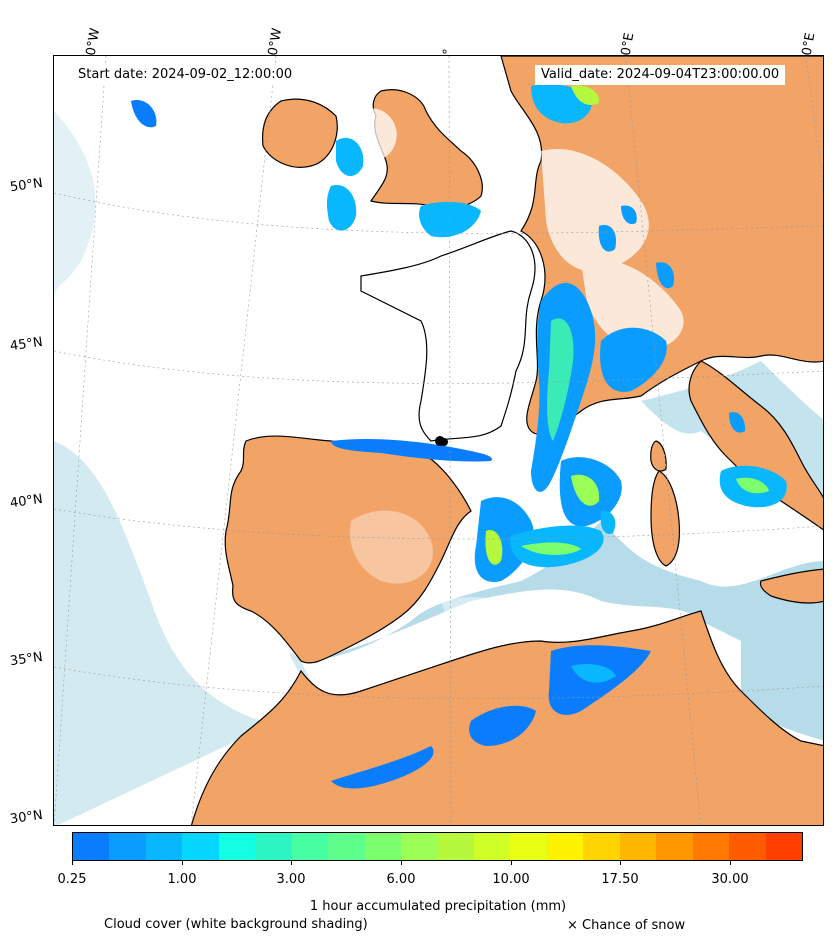 Image resolution: width=832 pixels, height=943 pixels. I want to click on start-date-label: Start date: 2024-09-02_12:00:00, so click(185, 75).